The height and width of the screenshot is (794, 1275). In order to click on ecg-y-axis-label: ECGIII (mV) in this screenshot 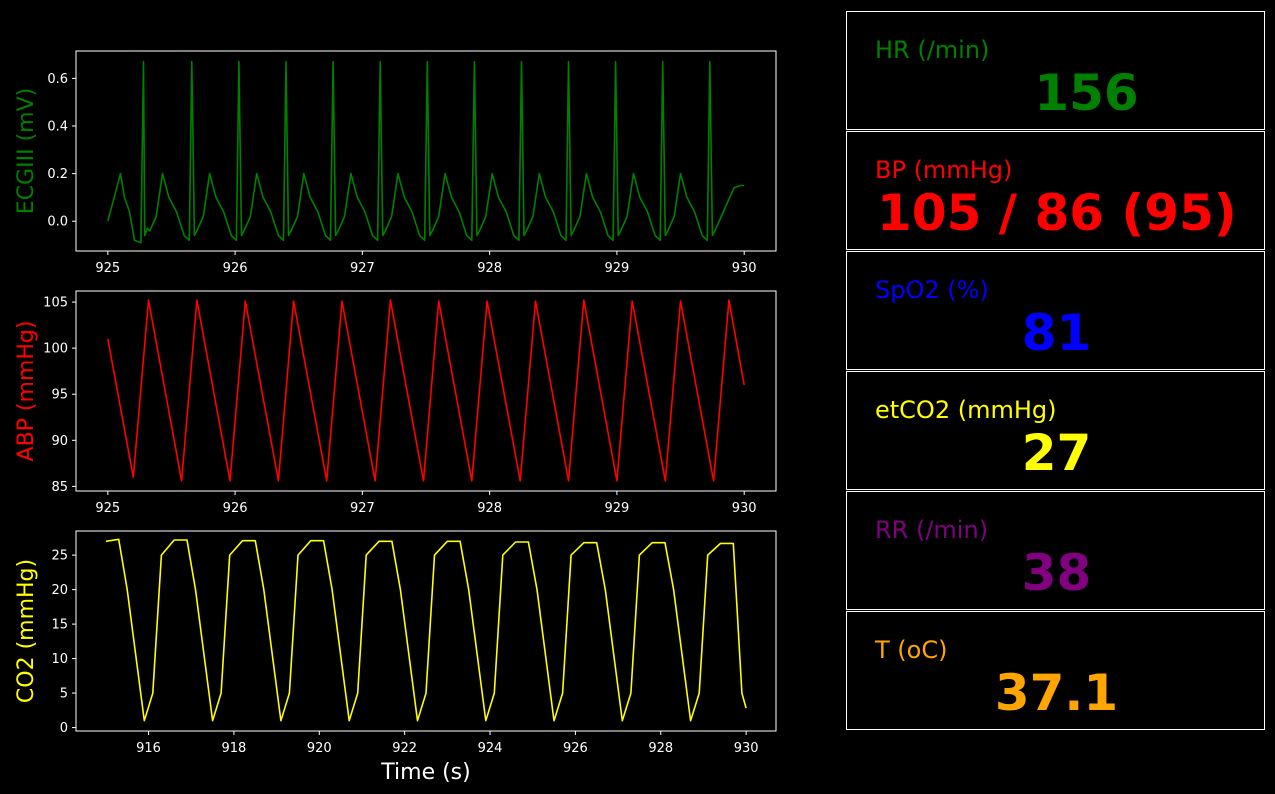, I will do `click(26, 151)`.